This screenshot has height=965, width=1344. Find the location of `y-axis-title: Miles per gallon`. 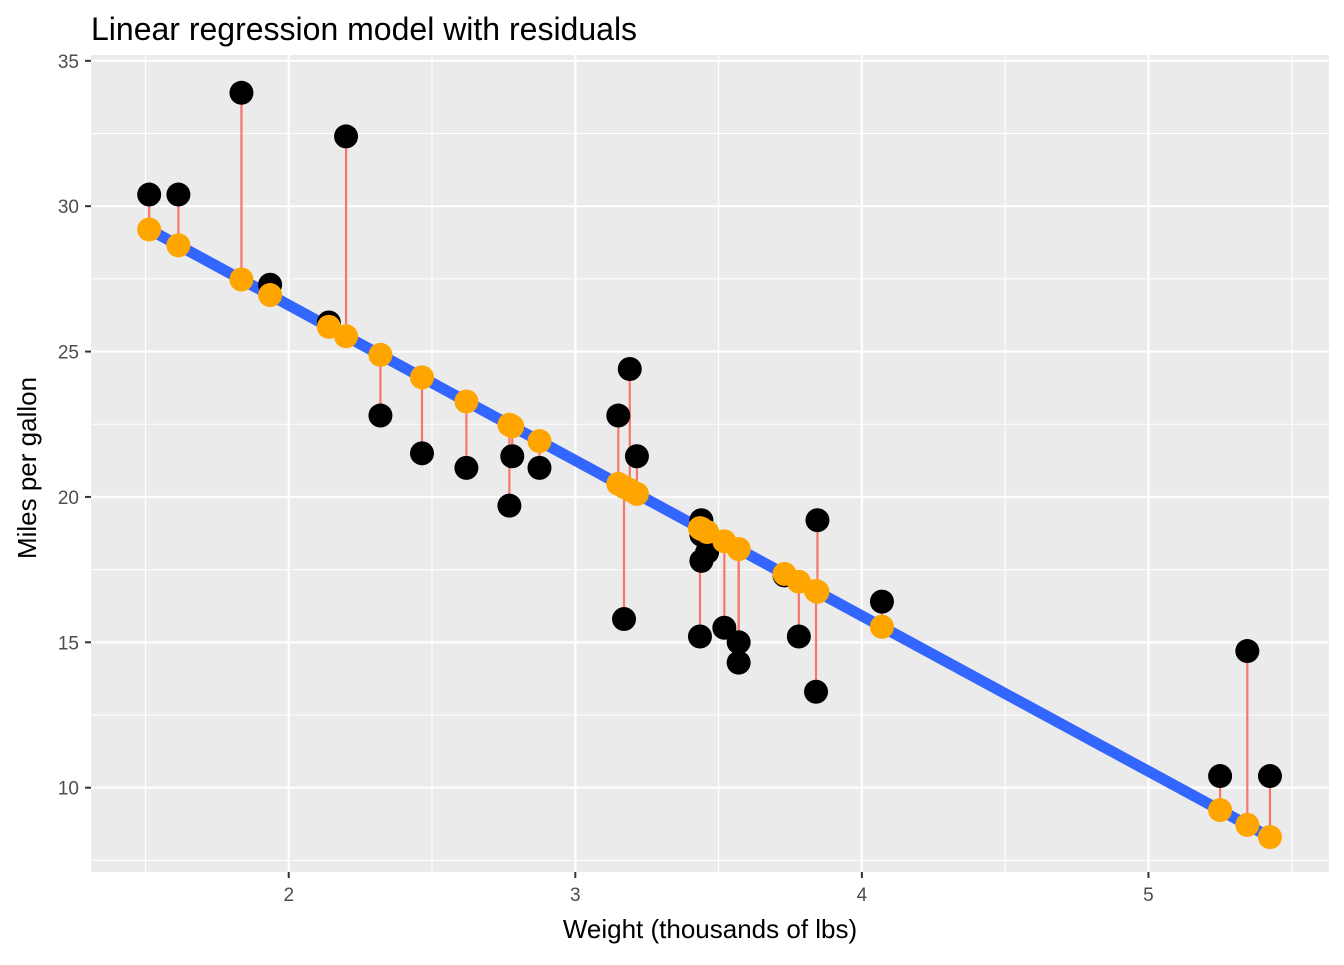

y-axis-title: Miles per gallon is located at coordinates (27, 468).